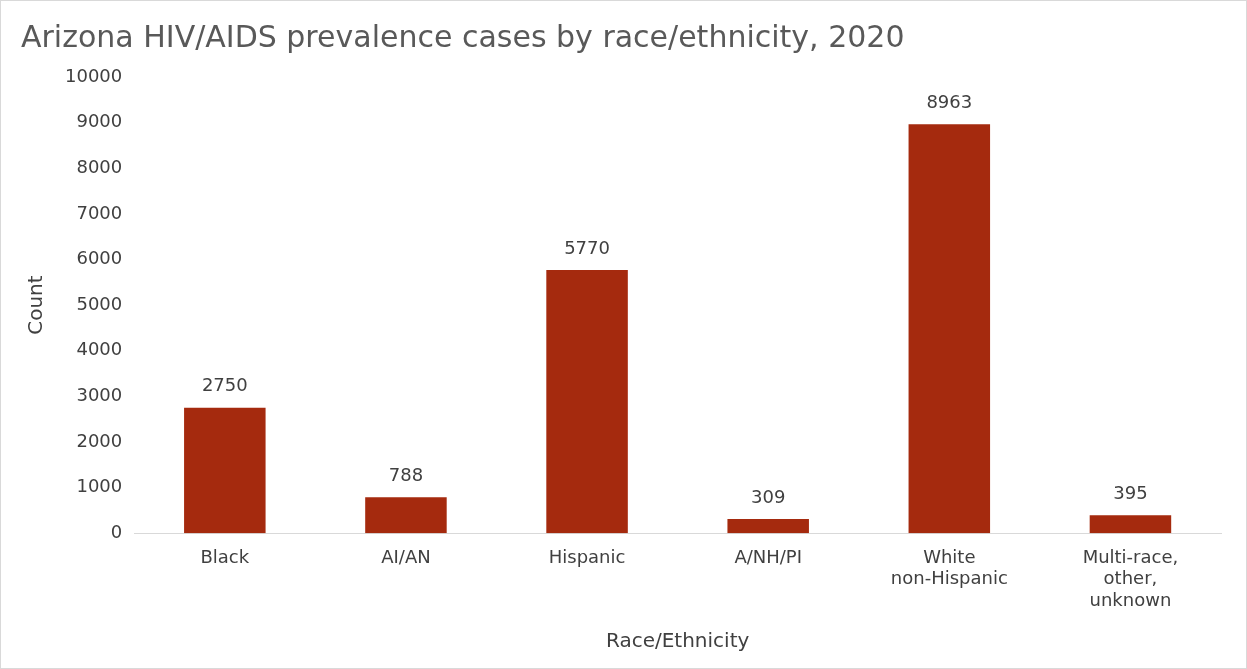  What do you see at coordinates (116, 531) in the screenshot?
I see `y-tick-label: 0` at bounding box center [116, 531].